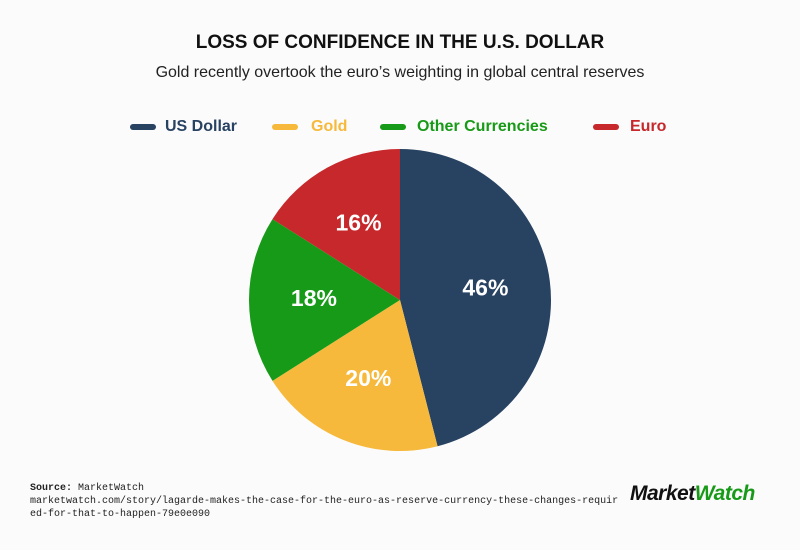 This screenshot has height=550, width=800. I want to click on legend-label: Euro, so click(648, 126).